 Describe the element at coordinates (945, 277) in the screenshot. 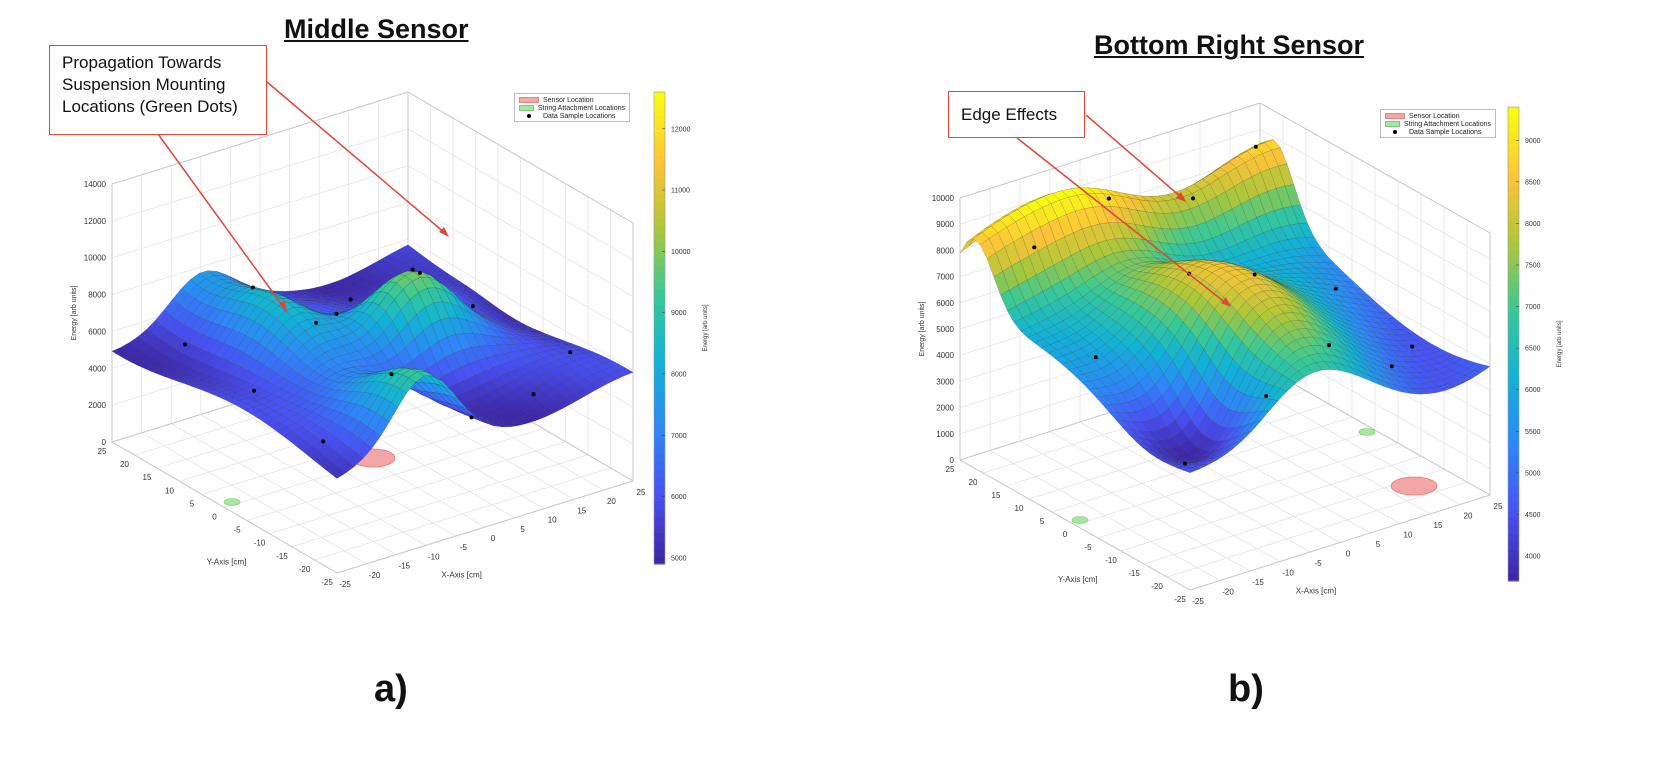

I see `z-tick-label: 7000` at that location.